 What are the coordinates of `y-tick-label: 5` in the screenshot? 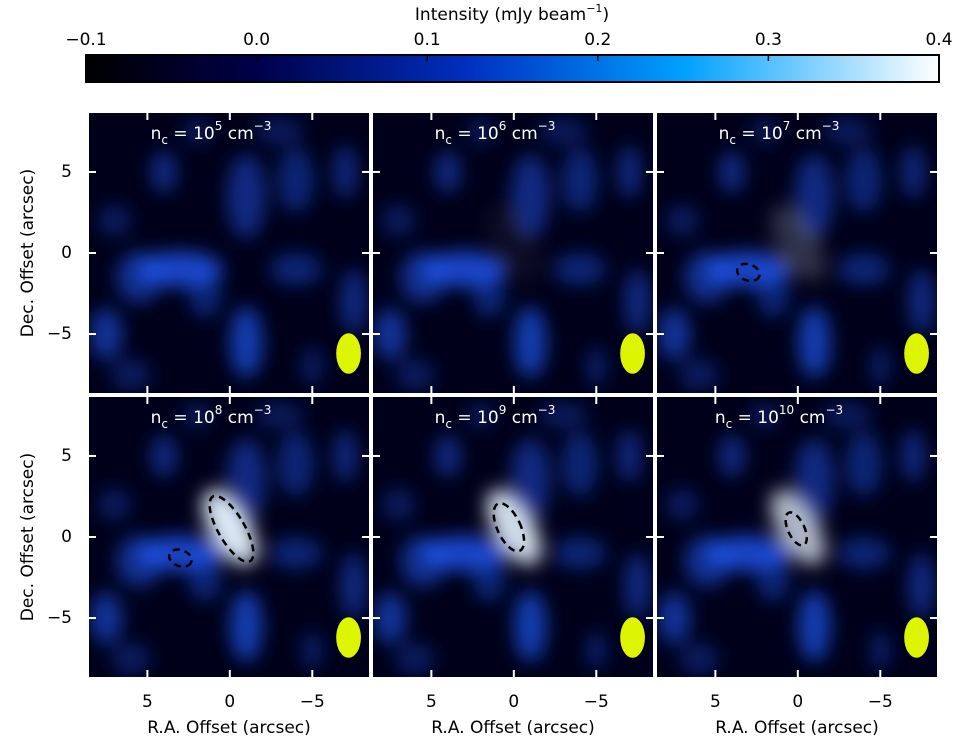 It's located at (66, 456).